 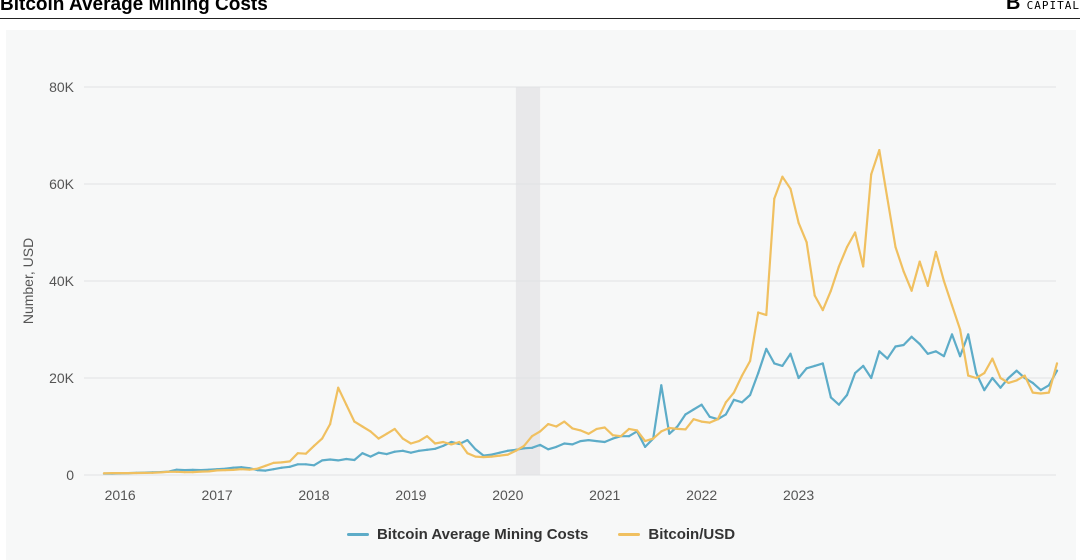 What do you see at coordinates (467, 534) in the screenshot?
I see `legend-item-mining-costs: Bitcoin Average Mining Costs` at bounding box center [467, 534].